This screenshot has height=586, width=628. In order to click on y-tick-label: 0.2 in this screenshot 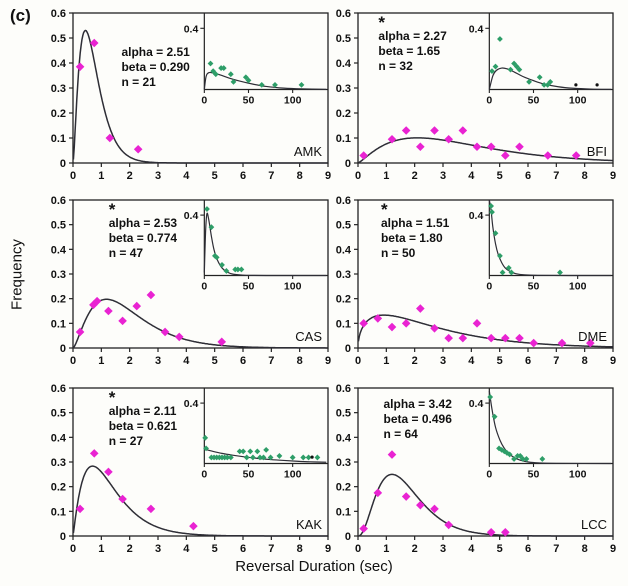, I will do `click(343, 300)`.